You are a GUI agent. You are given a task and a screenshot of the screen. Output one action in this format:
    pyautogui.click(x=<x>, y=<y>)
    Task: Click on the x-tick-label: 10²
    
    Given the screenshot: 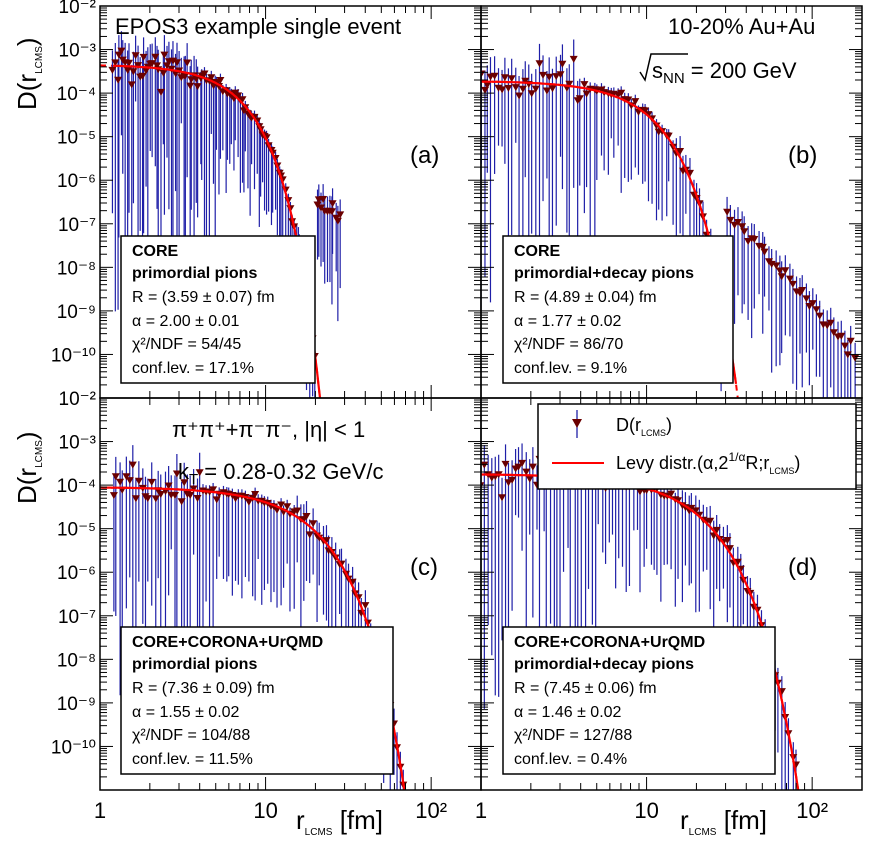 What is the action you would take?
    pyautogui.click(x=812, y=810)
    